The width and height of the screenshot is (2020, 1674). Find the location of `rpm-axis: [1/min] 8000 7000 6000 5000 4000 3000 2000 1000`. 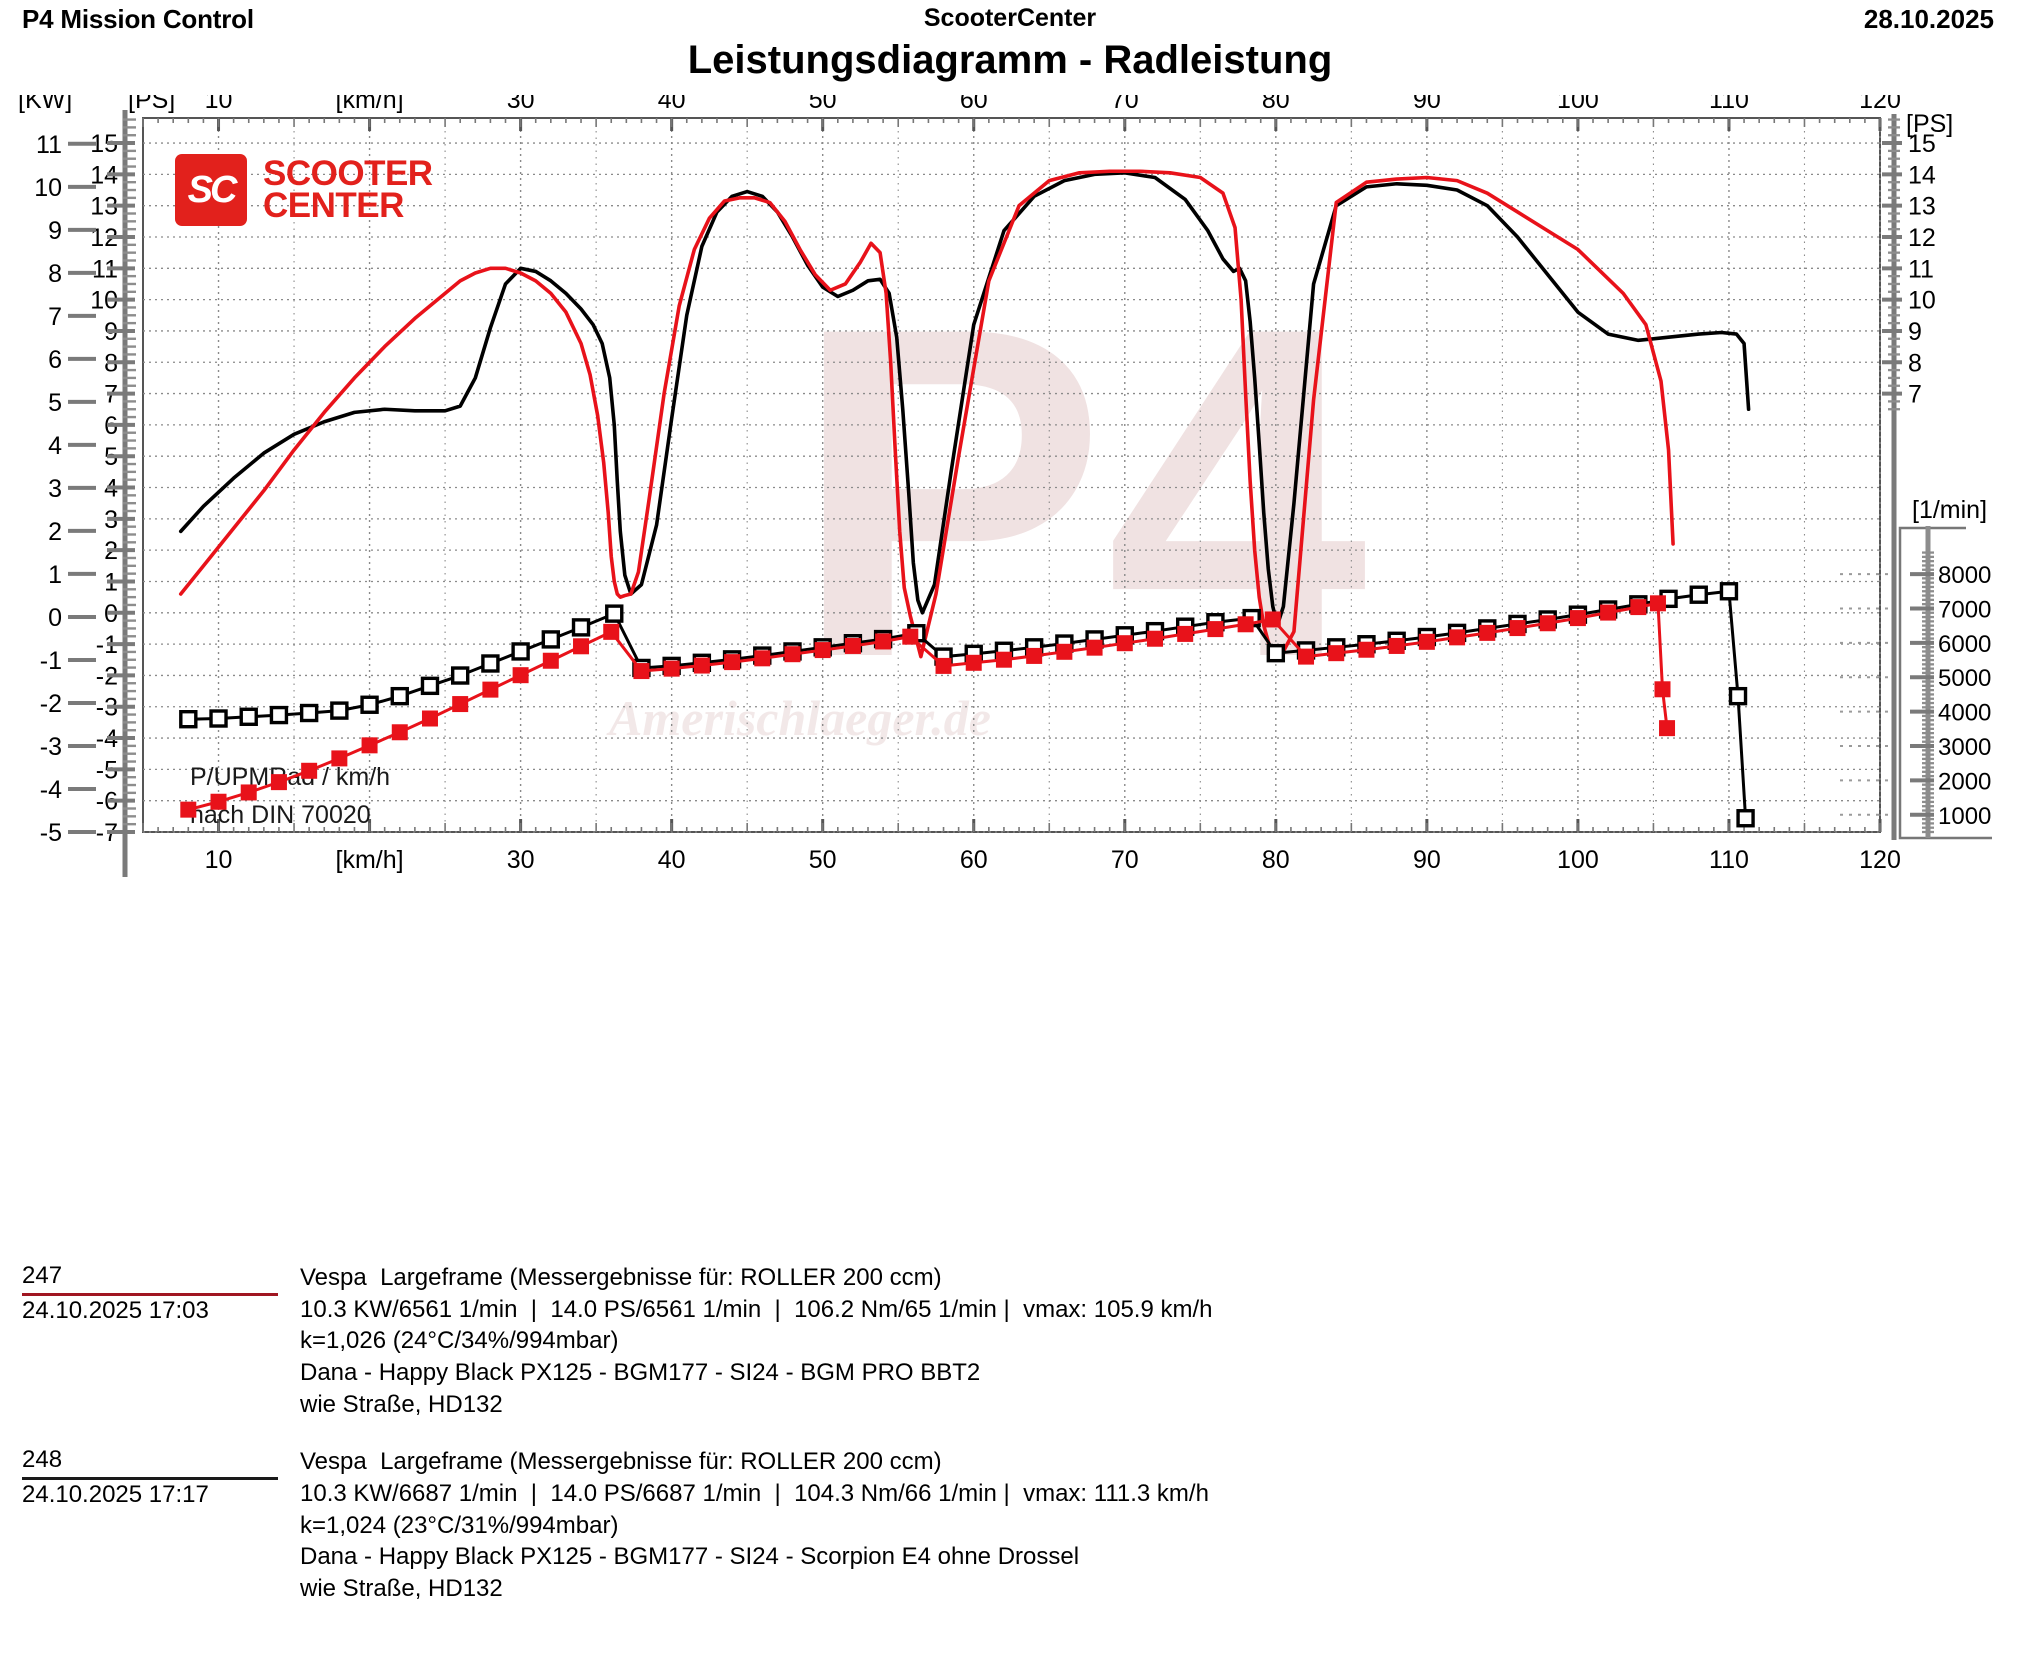

rpm-axis: [1/min] 8000 7000 6000 5000 4000 3000 2000 1000 is located at coordinates (1916, 668).